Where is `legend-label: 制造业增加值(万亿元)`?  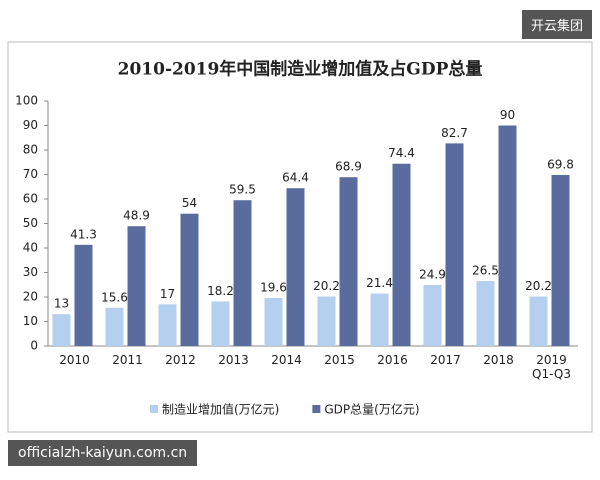
legend-label: 制造业增加值(万亿元) is located at coordinates (220, 409).